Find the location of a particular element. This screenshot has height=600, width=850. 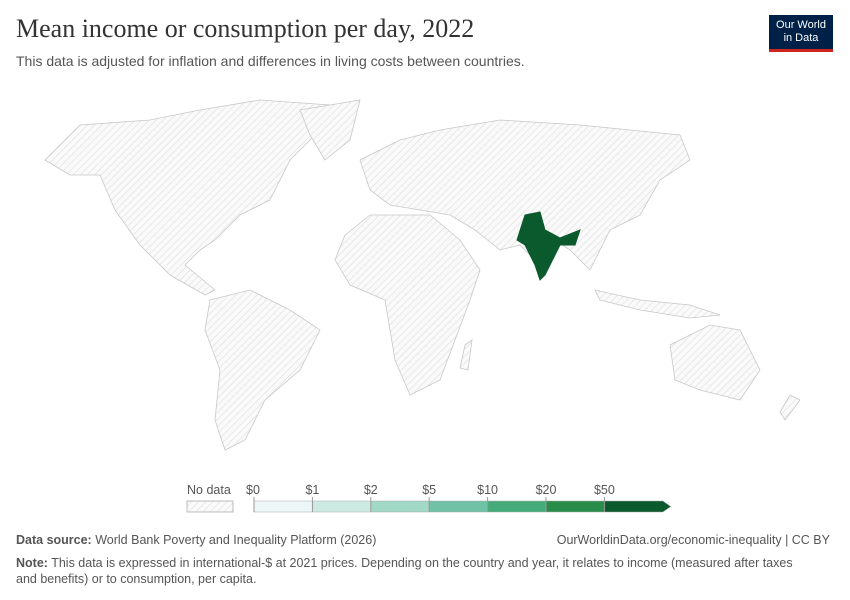

legend-tick-label: $5 is located at coordinates (429, 490).